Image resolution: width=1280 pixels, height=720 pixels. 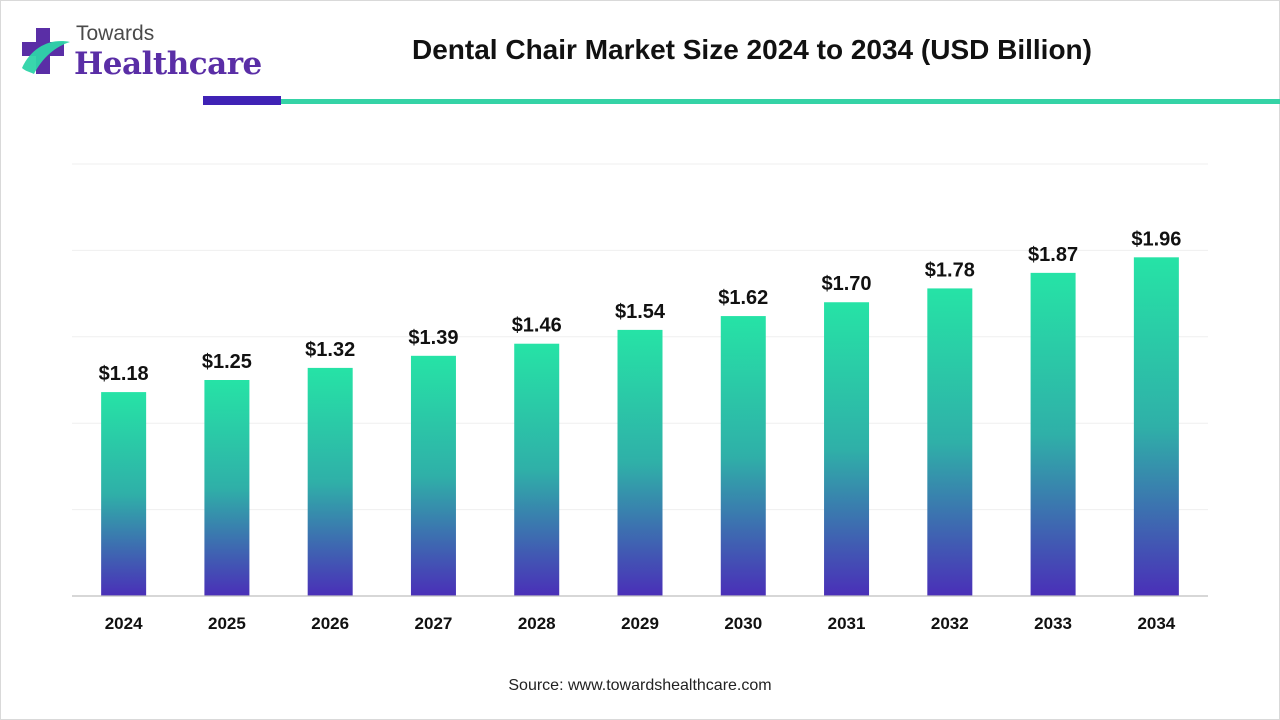 I want to click on brand-logo: Towards Healthcare, so click(x=140, y=52).